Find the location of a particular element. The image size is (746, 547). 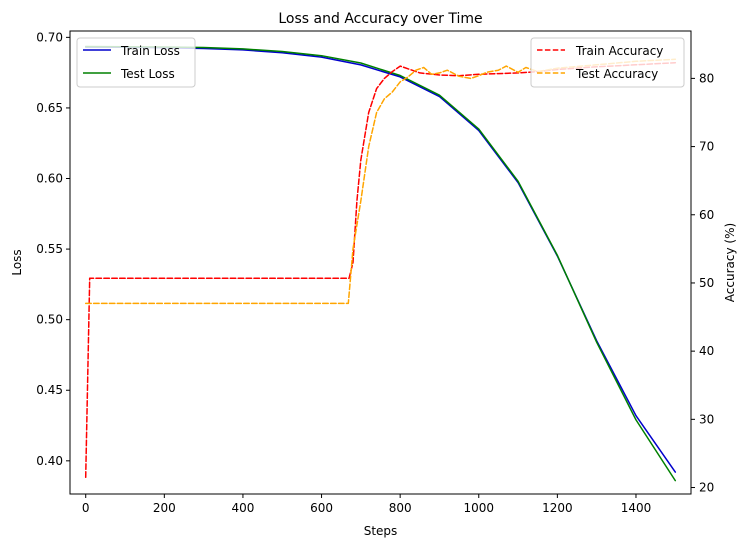

legend-left: Train Loss Test Loss is located at coordinates (136, 62).